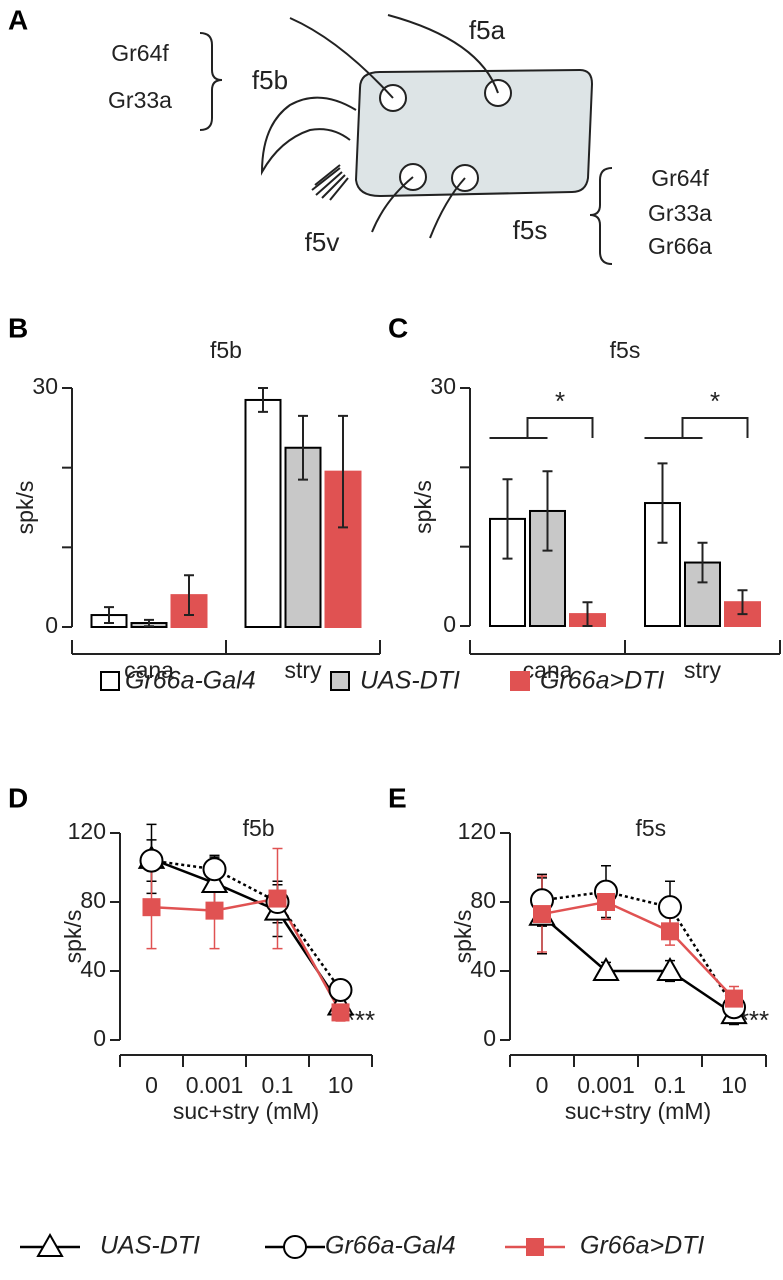 The width and height of the screenshot is (783, 1280). What do you see at coordinates (18, 19) in the screenshot?
I see `panel-label: A` at bounding box center [18, 19].